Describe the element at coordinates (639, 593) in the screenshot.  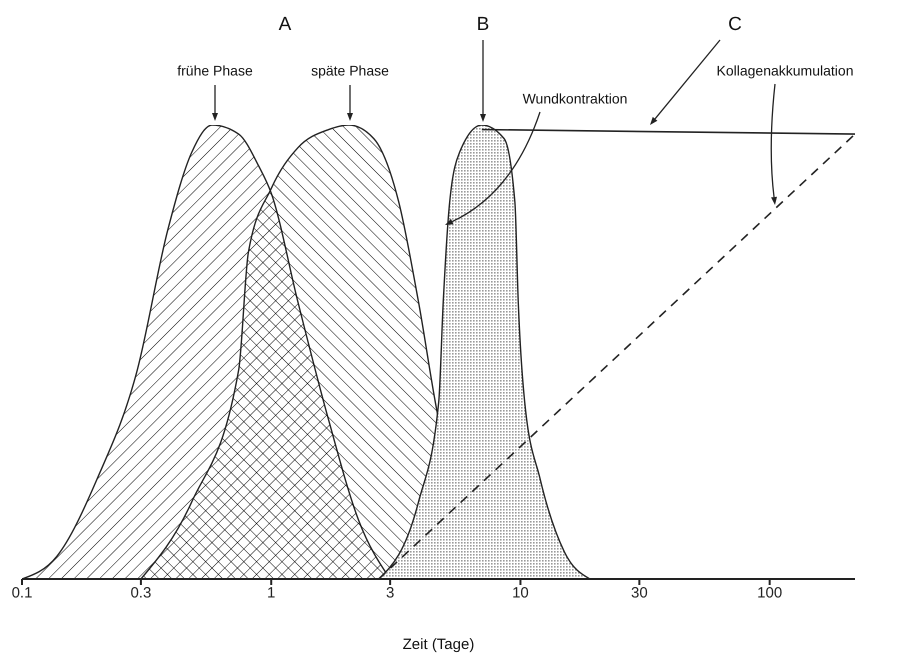
I see `x-tick-label: 30` at that location.